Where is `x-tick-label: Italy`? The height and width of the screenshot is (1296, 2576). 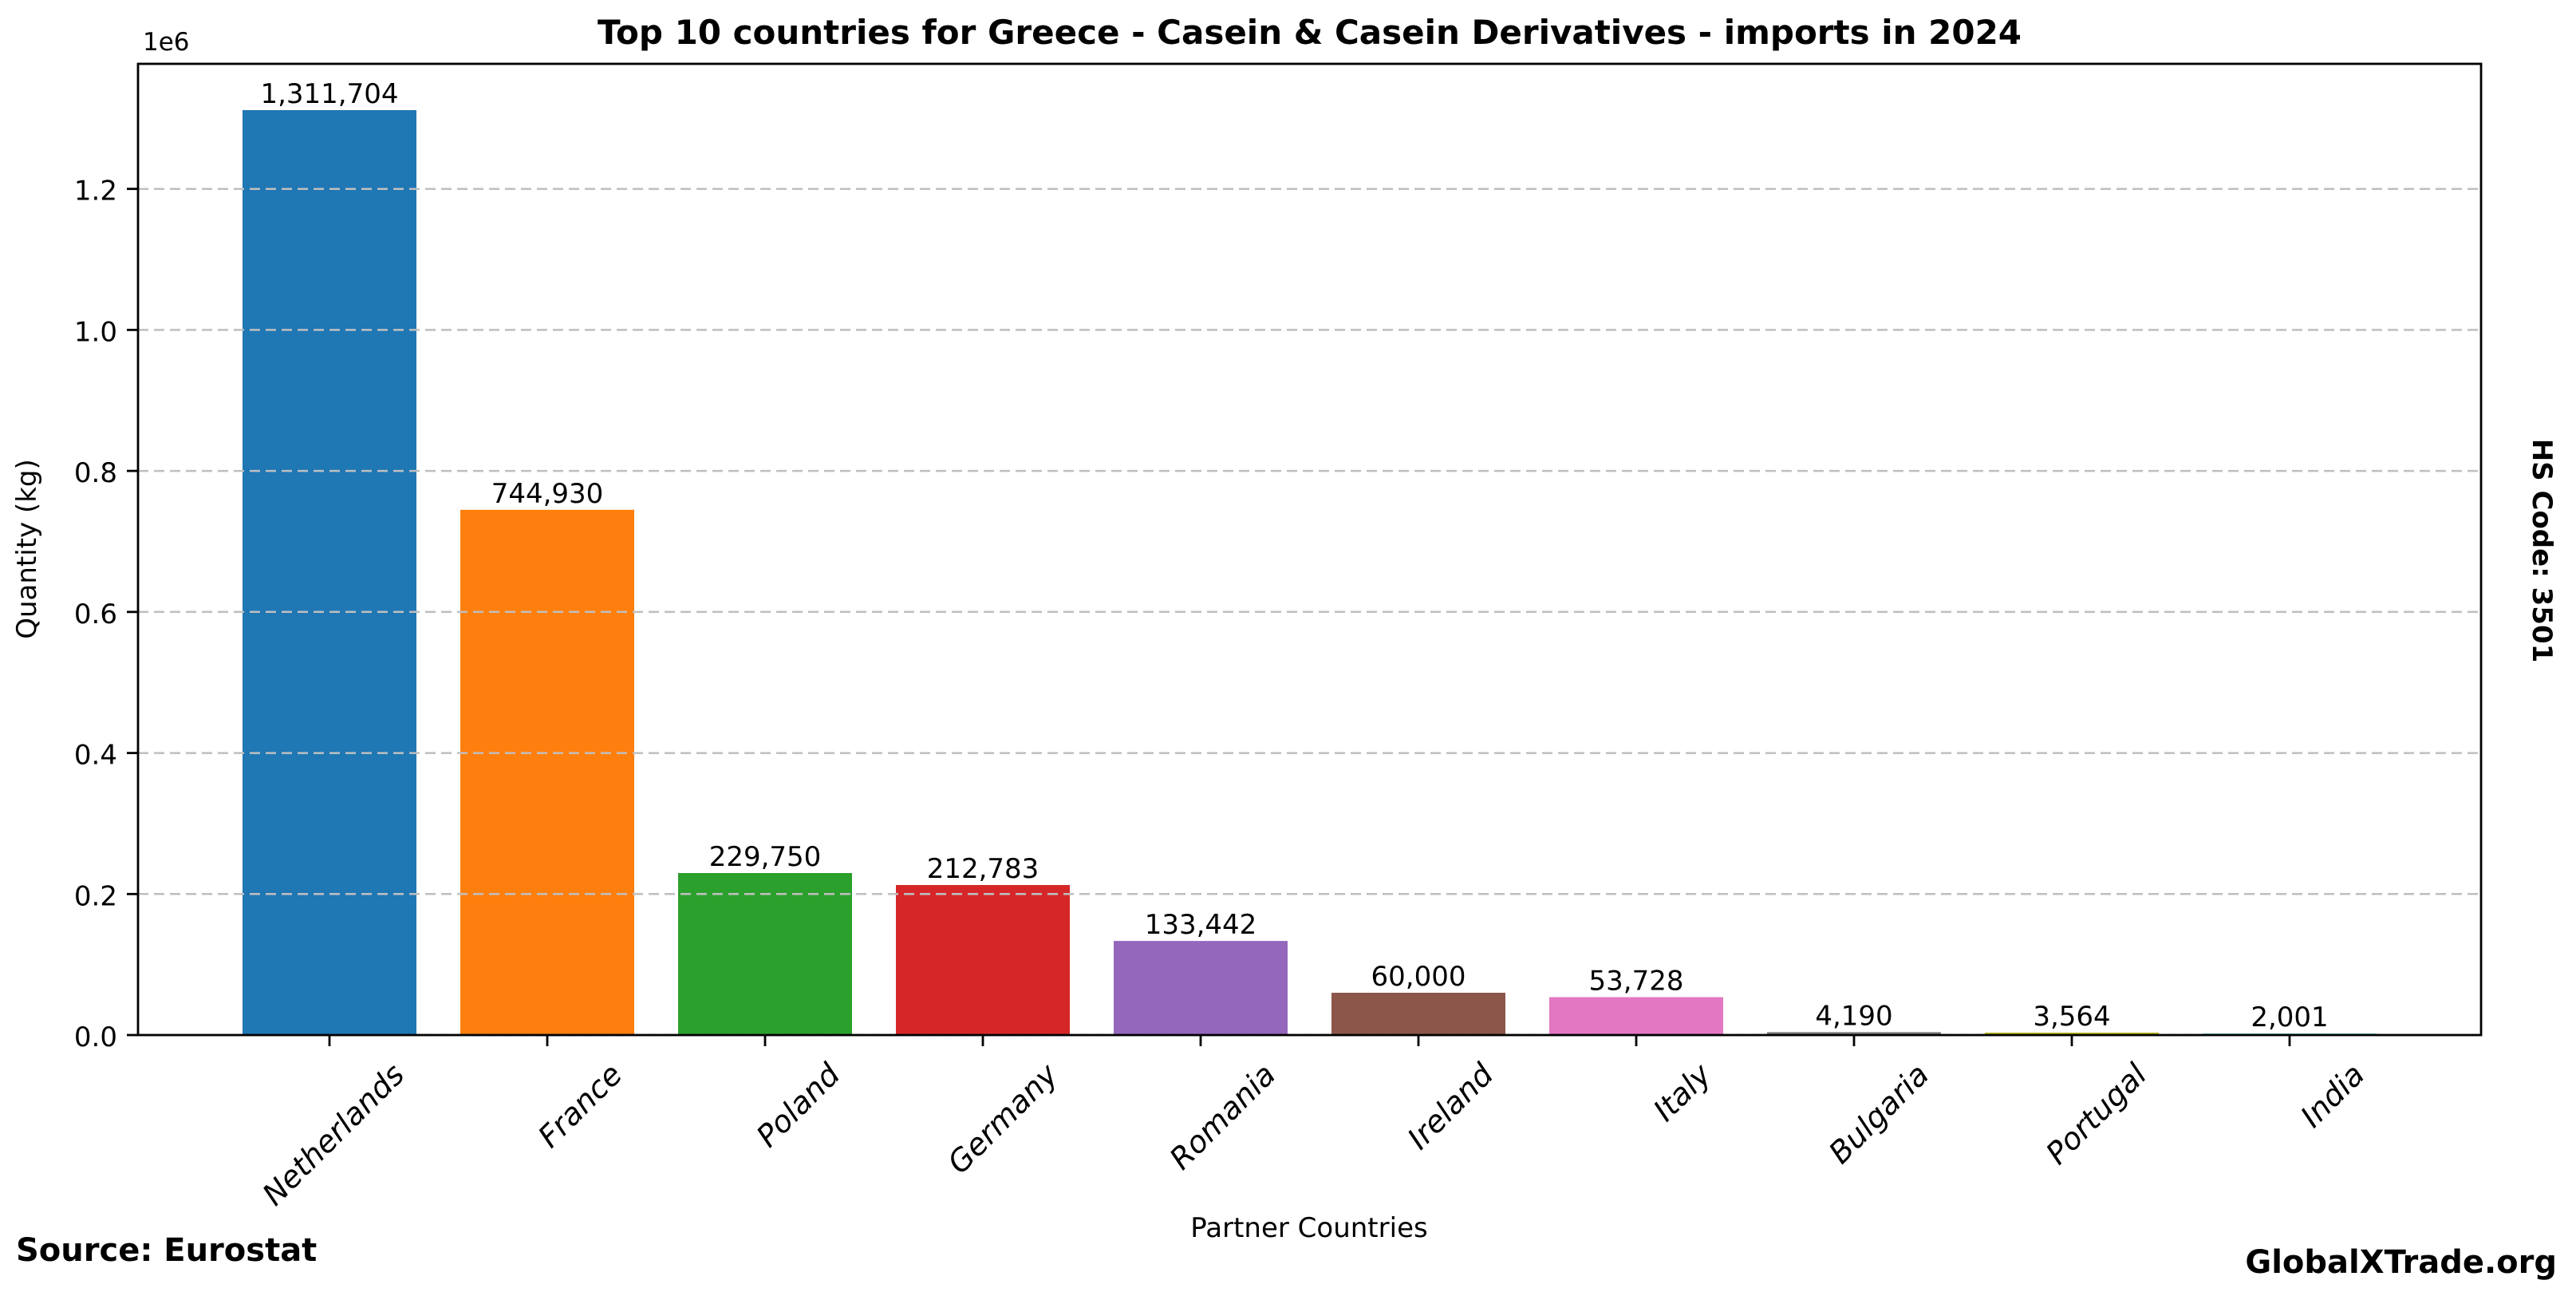 x-tick-label: Italy is located at coordinates (1682, 1092).